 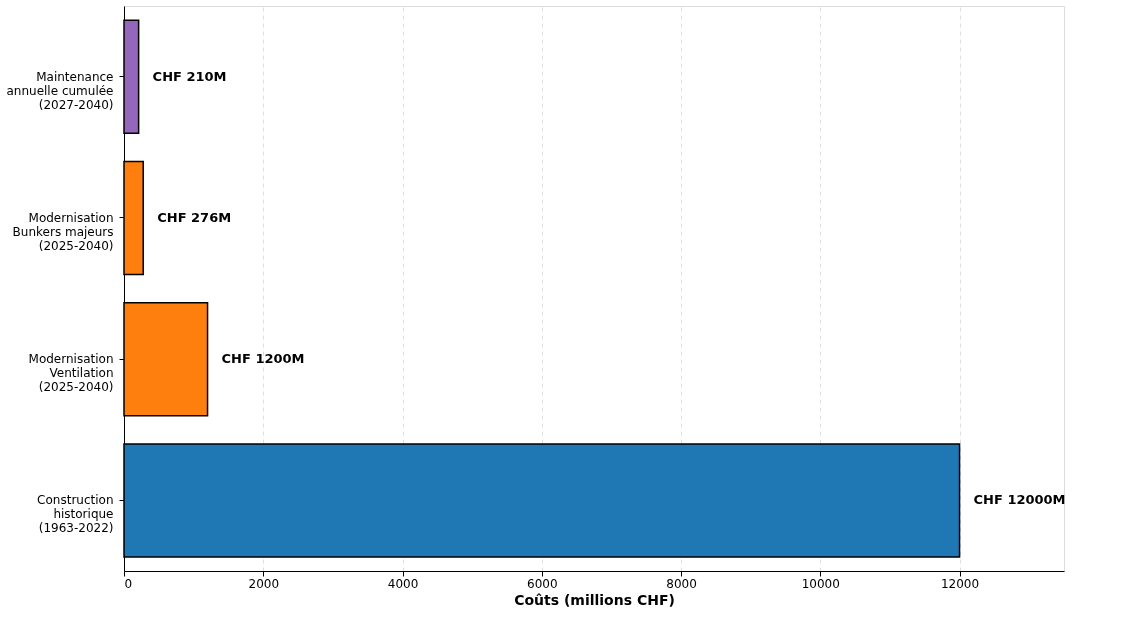 What do you see at coordinates (75, 514) in the screenshot?
I see `y-tick-label: Construction historique (1963-2022)` at bounding box center [75, 514].